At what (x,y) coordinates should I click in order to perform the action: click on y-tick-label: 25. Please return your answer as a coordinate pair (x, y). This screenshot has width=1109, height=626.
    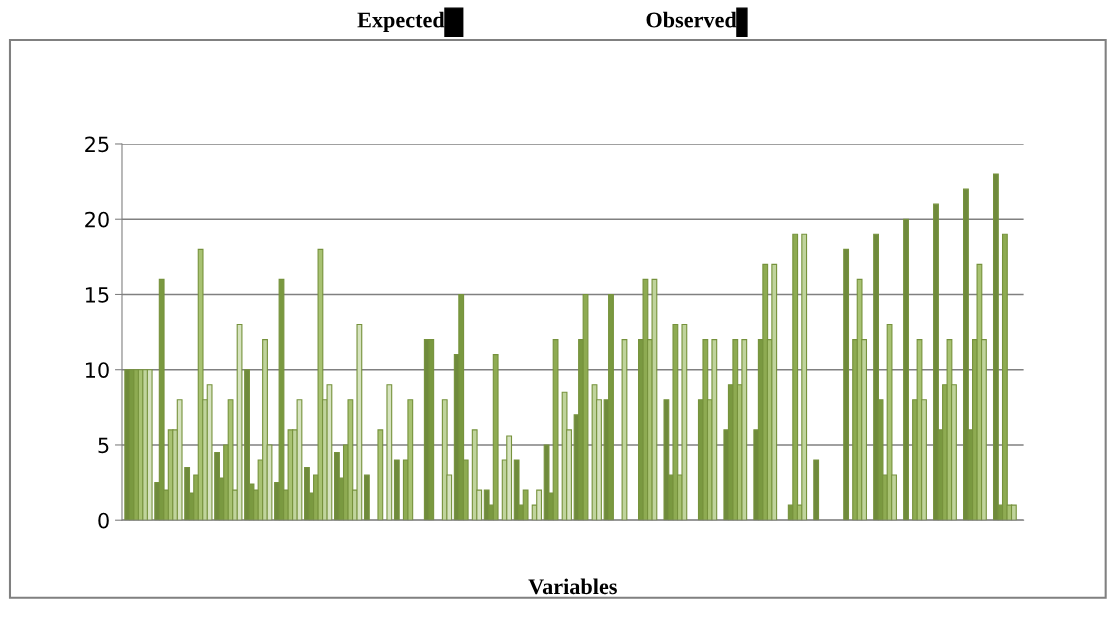
    Looking at the image, I should click on (97, 144).